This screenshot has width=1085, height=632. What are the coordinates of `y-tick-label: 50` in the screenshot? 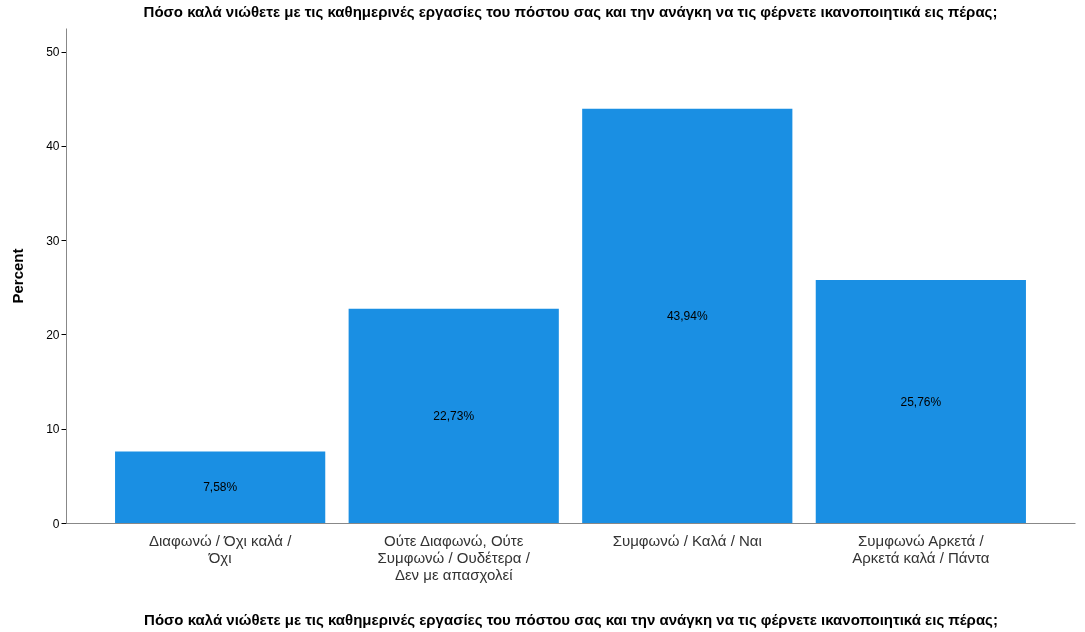 It's located at (53, 52).